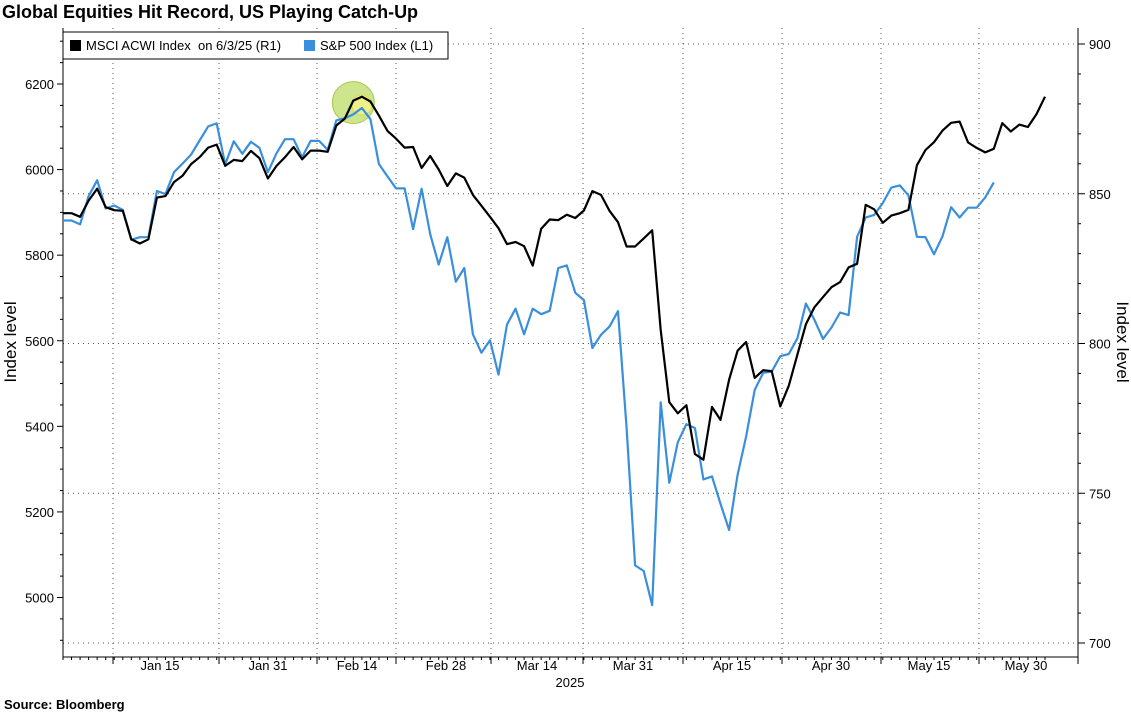  Describe the element at coordinates (831, 665) in the screenshot. I see `x-tick-label: Apr 30` at that location.